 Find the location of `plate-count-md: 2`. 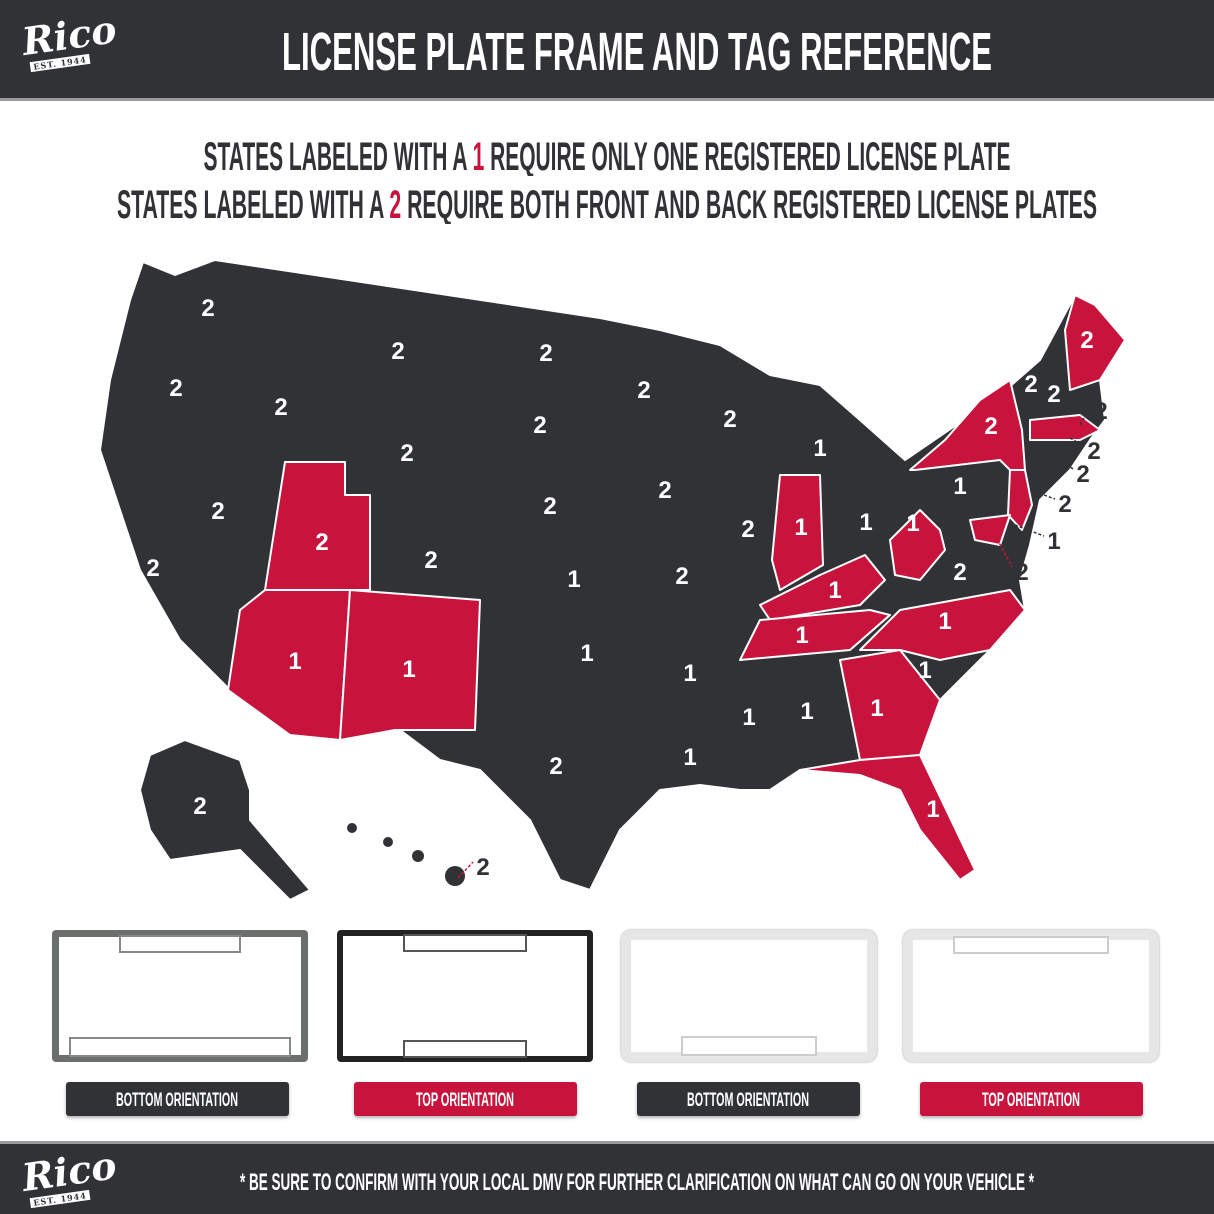

plate-count-md: 2 is located at coordinates (1021, 572).